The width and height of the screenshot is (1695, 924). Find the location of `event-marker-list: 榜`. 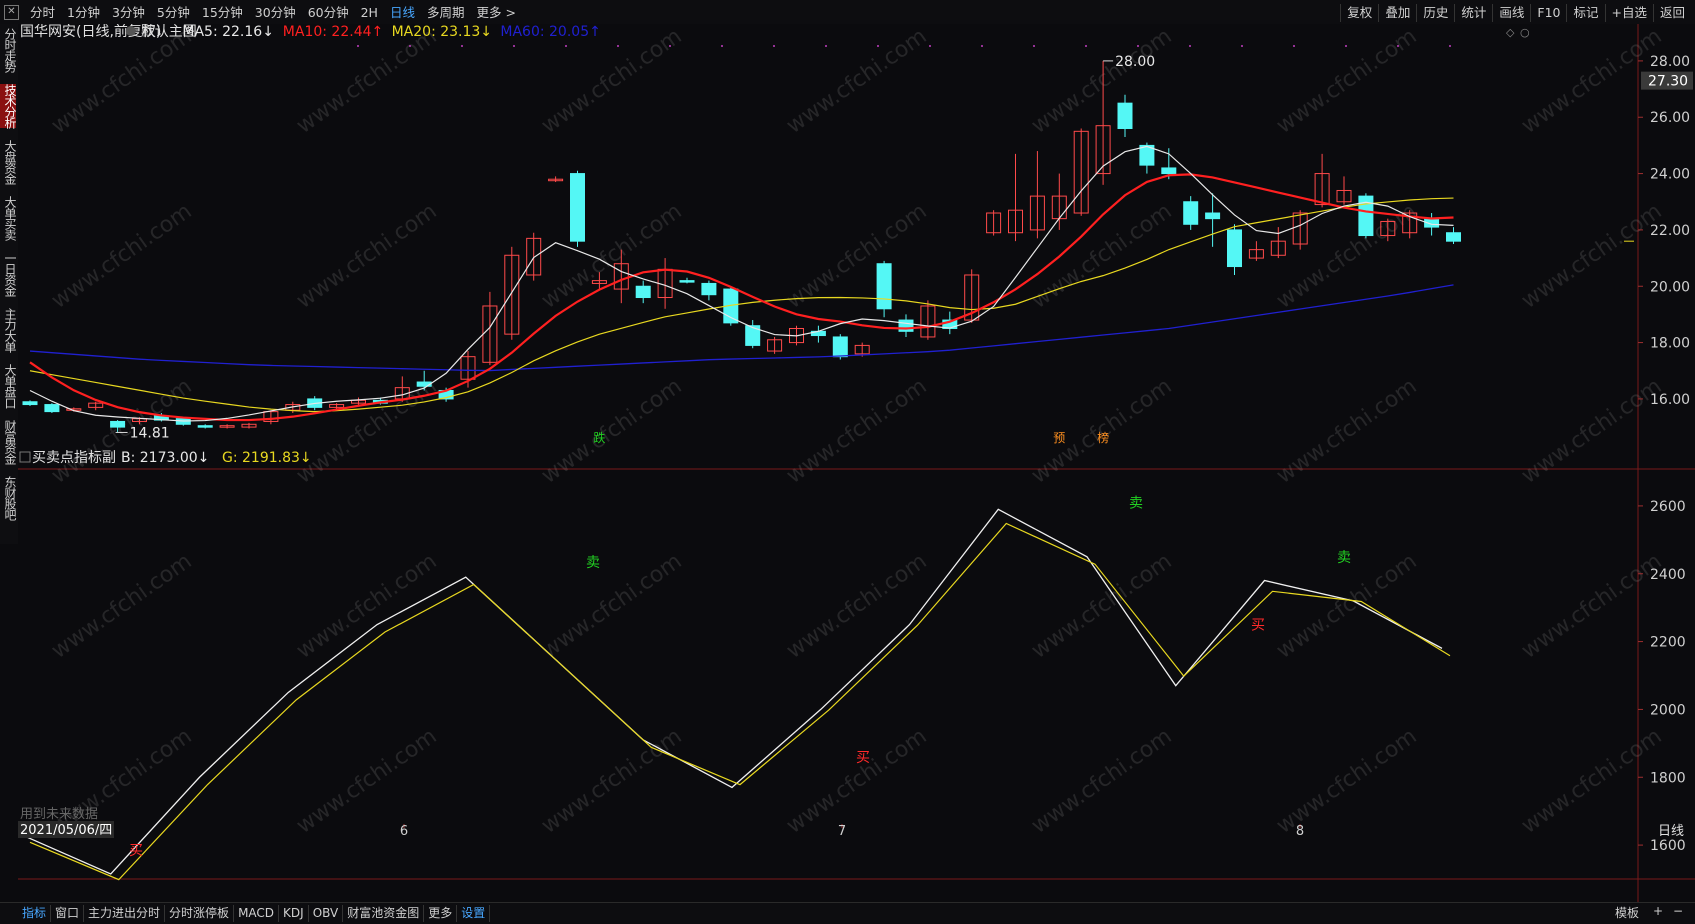

event-marker-list: 榜 is located at coordinates (1103, 437).